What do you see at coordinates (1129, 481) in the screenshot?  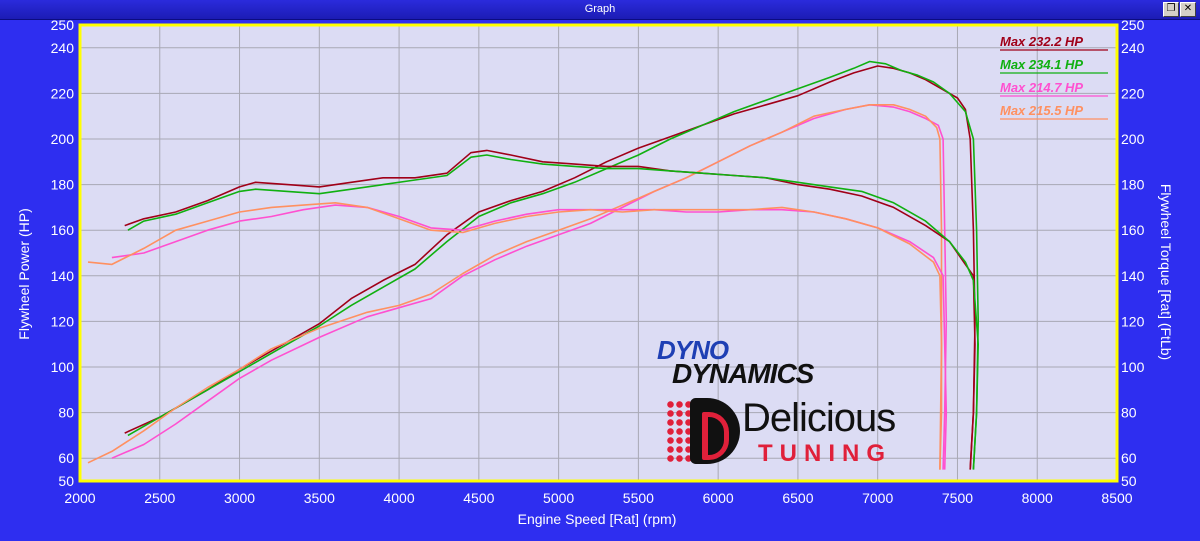 I see `y2-tick-label: 50` at bounding box center [1129, 481].